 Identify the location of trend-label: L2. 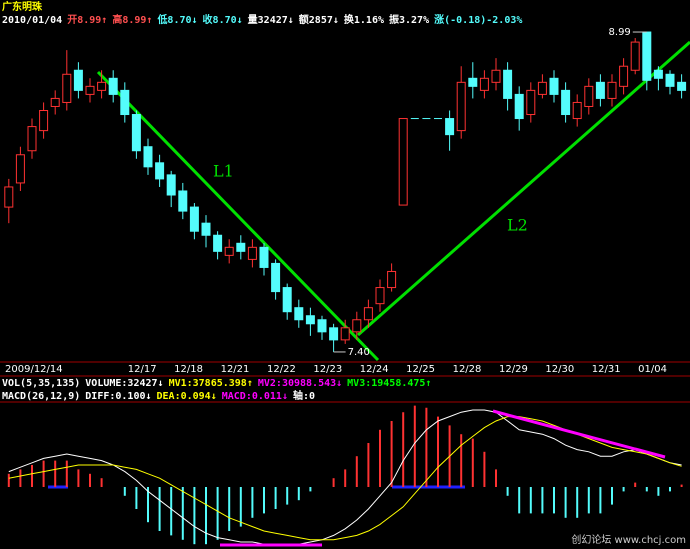
(517, 225).